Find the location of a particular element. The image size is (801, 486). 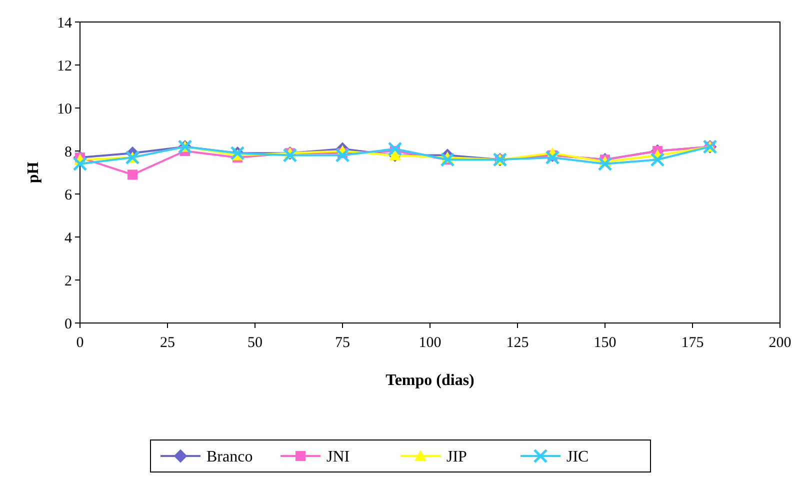

y-tick-label: 8 is located at coordinates (68, 152).